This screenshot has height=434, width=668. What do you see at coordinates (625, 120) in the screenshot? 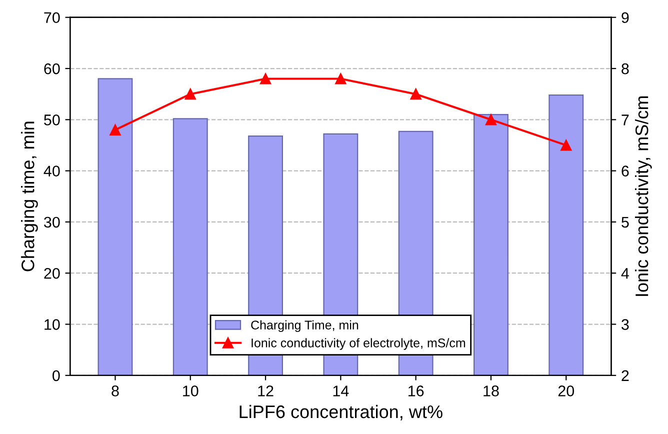
I see `y2-tick-label: 7` at bounding box center [625, 120].